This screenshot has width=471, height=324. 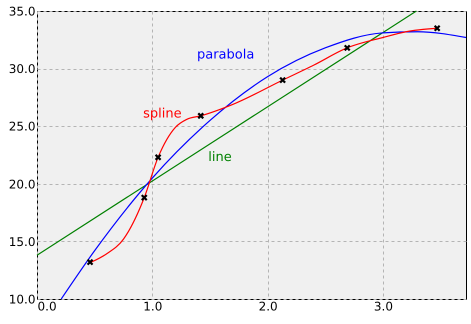 What do you see at coordinates (384, 307) in the screenshot?
I see `x-tick-label: 3.0` at bounding box center [384, 307].